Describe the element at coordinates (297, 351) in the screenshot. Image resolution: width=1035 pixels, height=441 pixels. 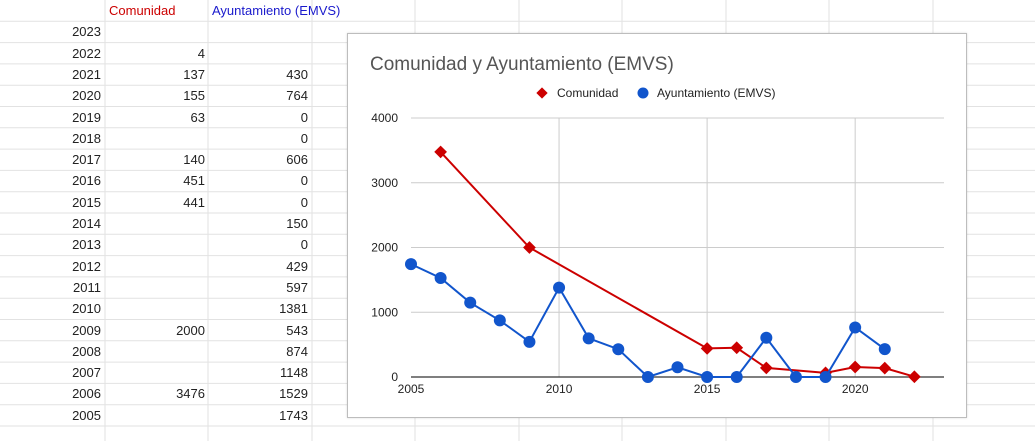
I see `cell-ayuntamiento: 874` at that location.